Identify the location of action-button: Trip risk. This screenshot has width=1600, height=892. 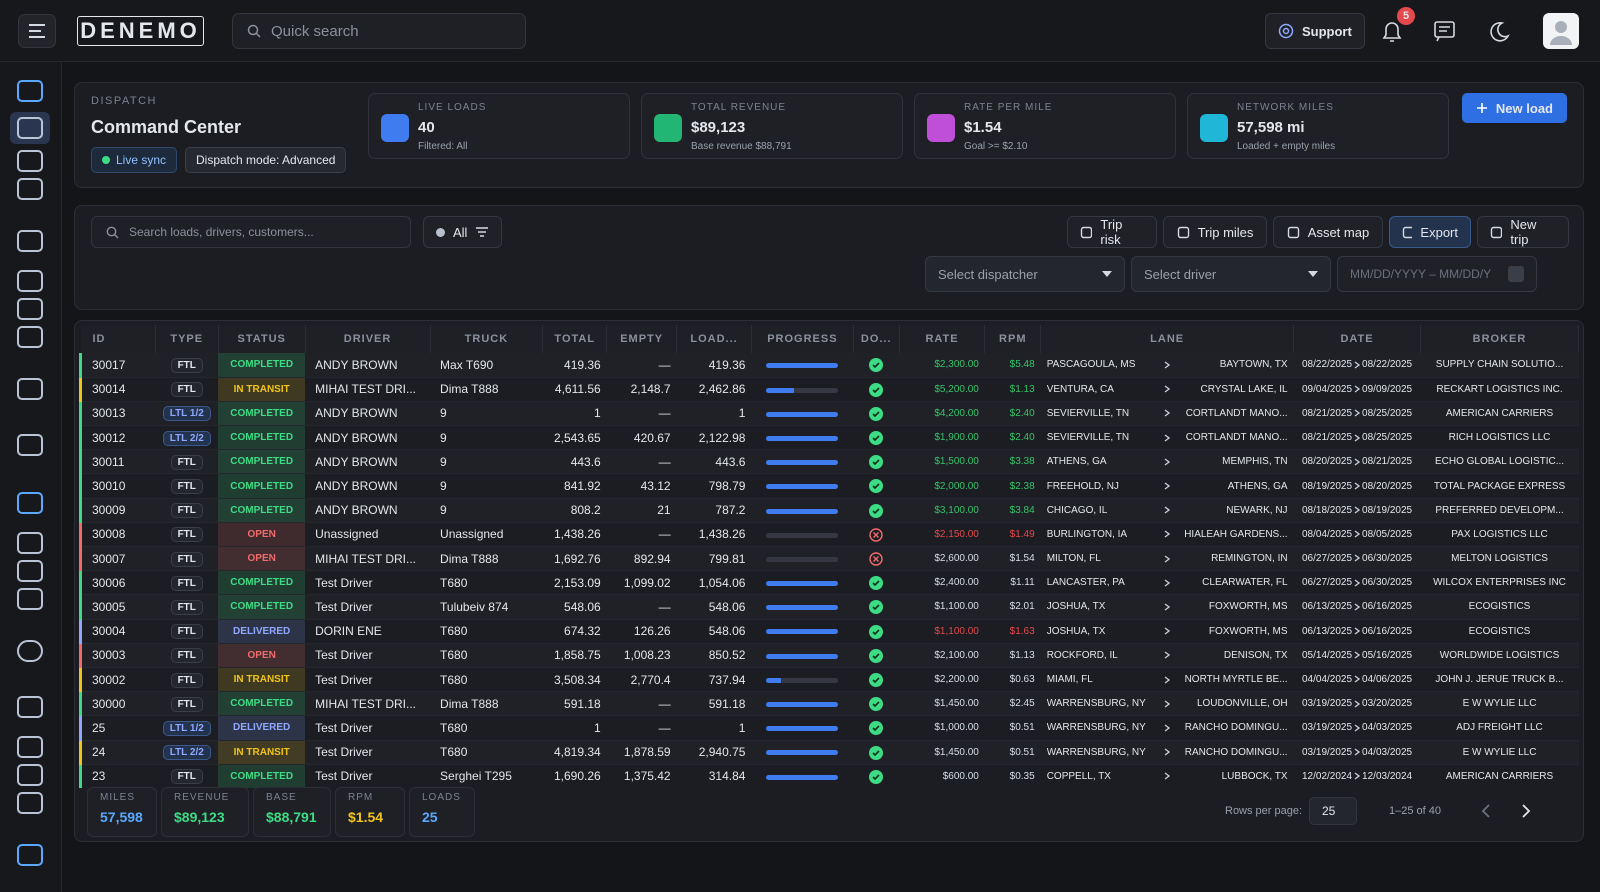
(1112, 232).